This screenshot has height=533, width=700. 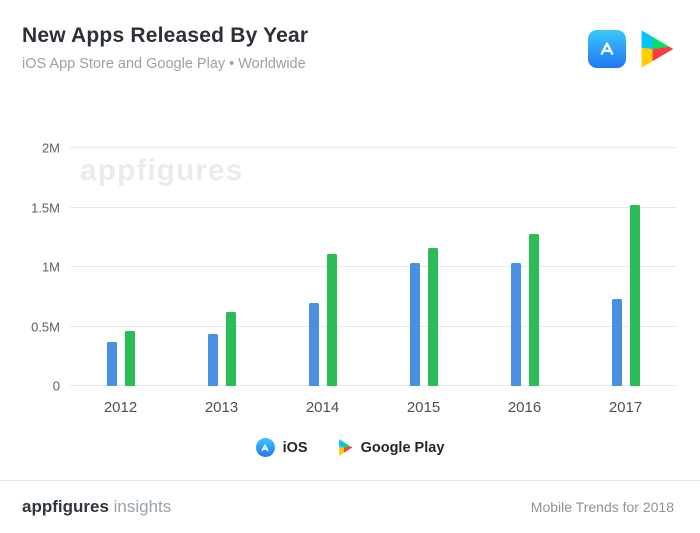 I want to click on bar-group: 2015, so click(x=423, y=282).